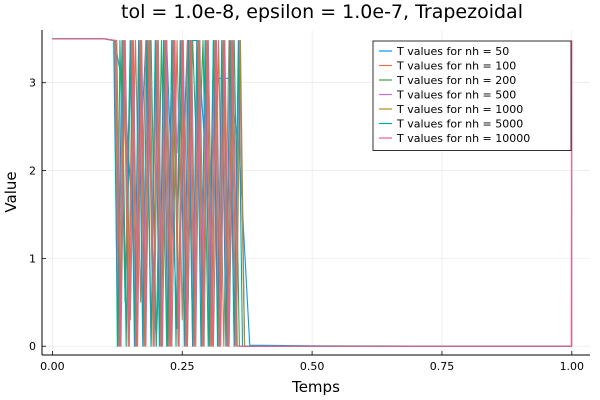  I want to click on x-tick-label: 0.25, so click(182, 366).